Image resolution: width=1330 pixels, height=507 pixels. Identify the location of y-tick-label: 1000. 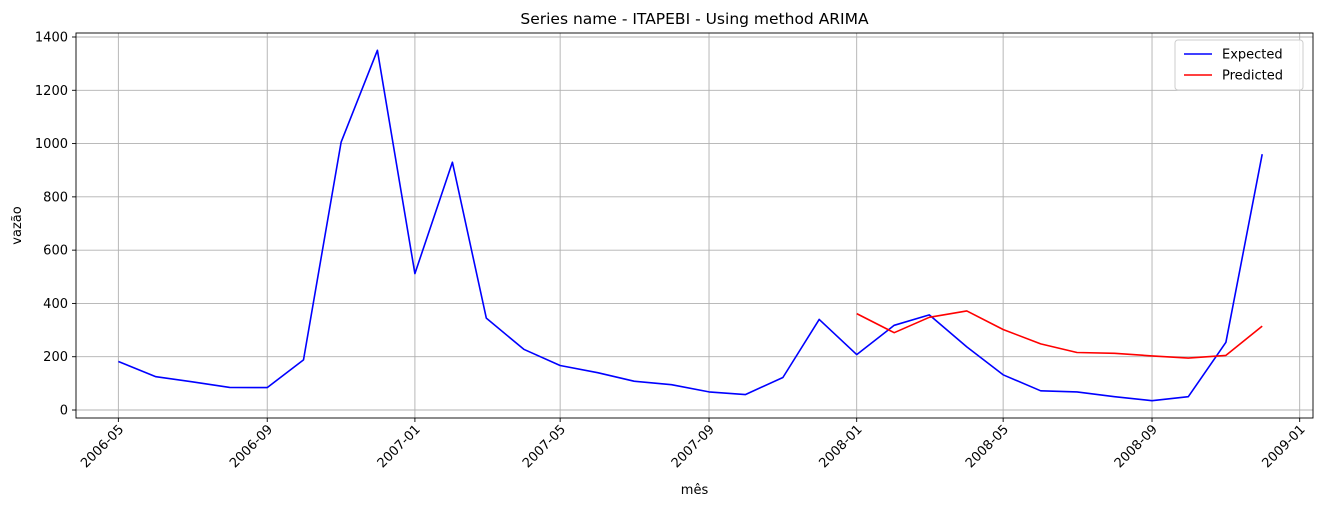
(51, 144).